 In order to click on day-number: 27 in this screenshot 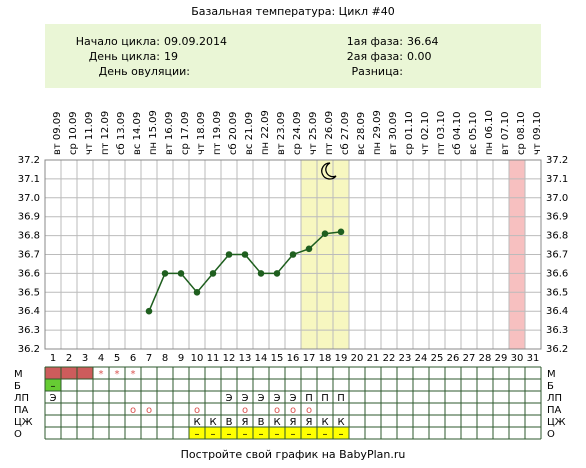, I will do `click(469, 358)`.